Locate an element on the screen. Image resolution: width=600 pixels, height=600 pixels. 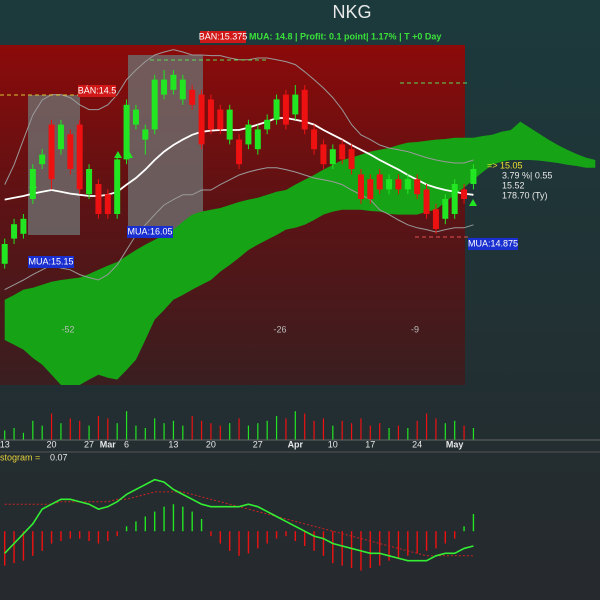
annotation: MUA:15.15 is located at coordinates (50, 261).